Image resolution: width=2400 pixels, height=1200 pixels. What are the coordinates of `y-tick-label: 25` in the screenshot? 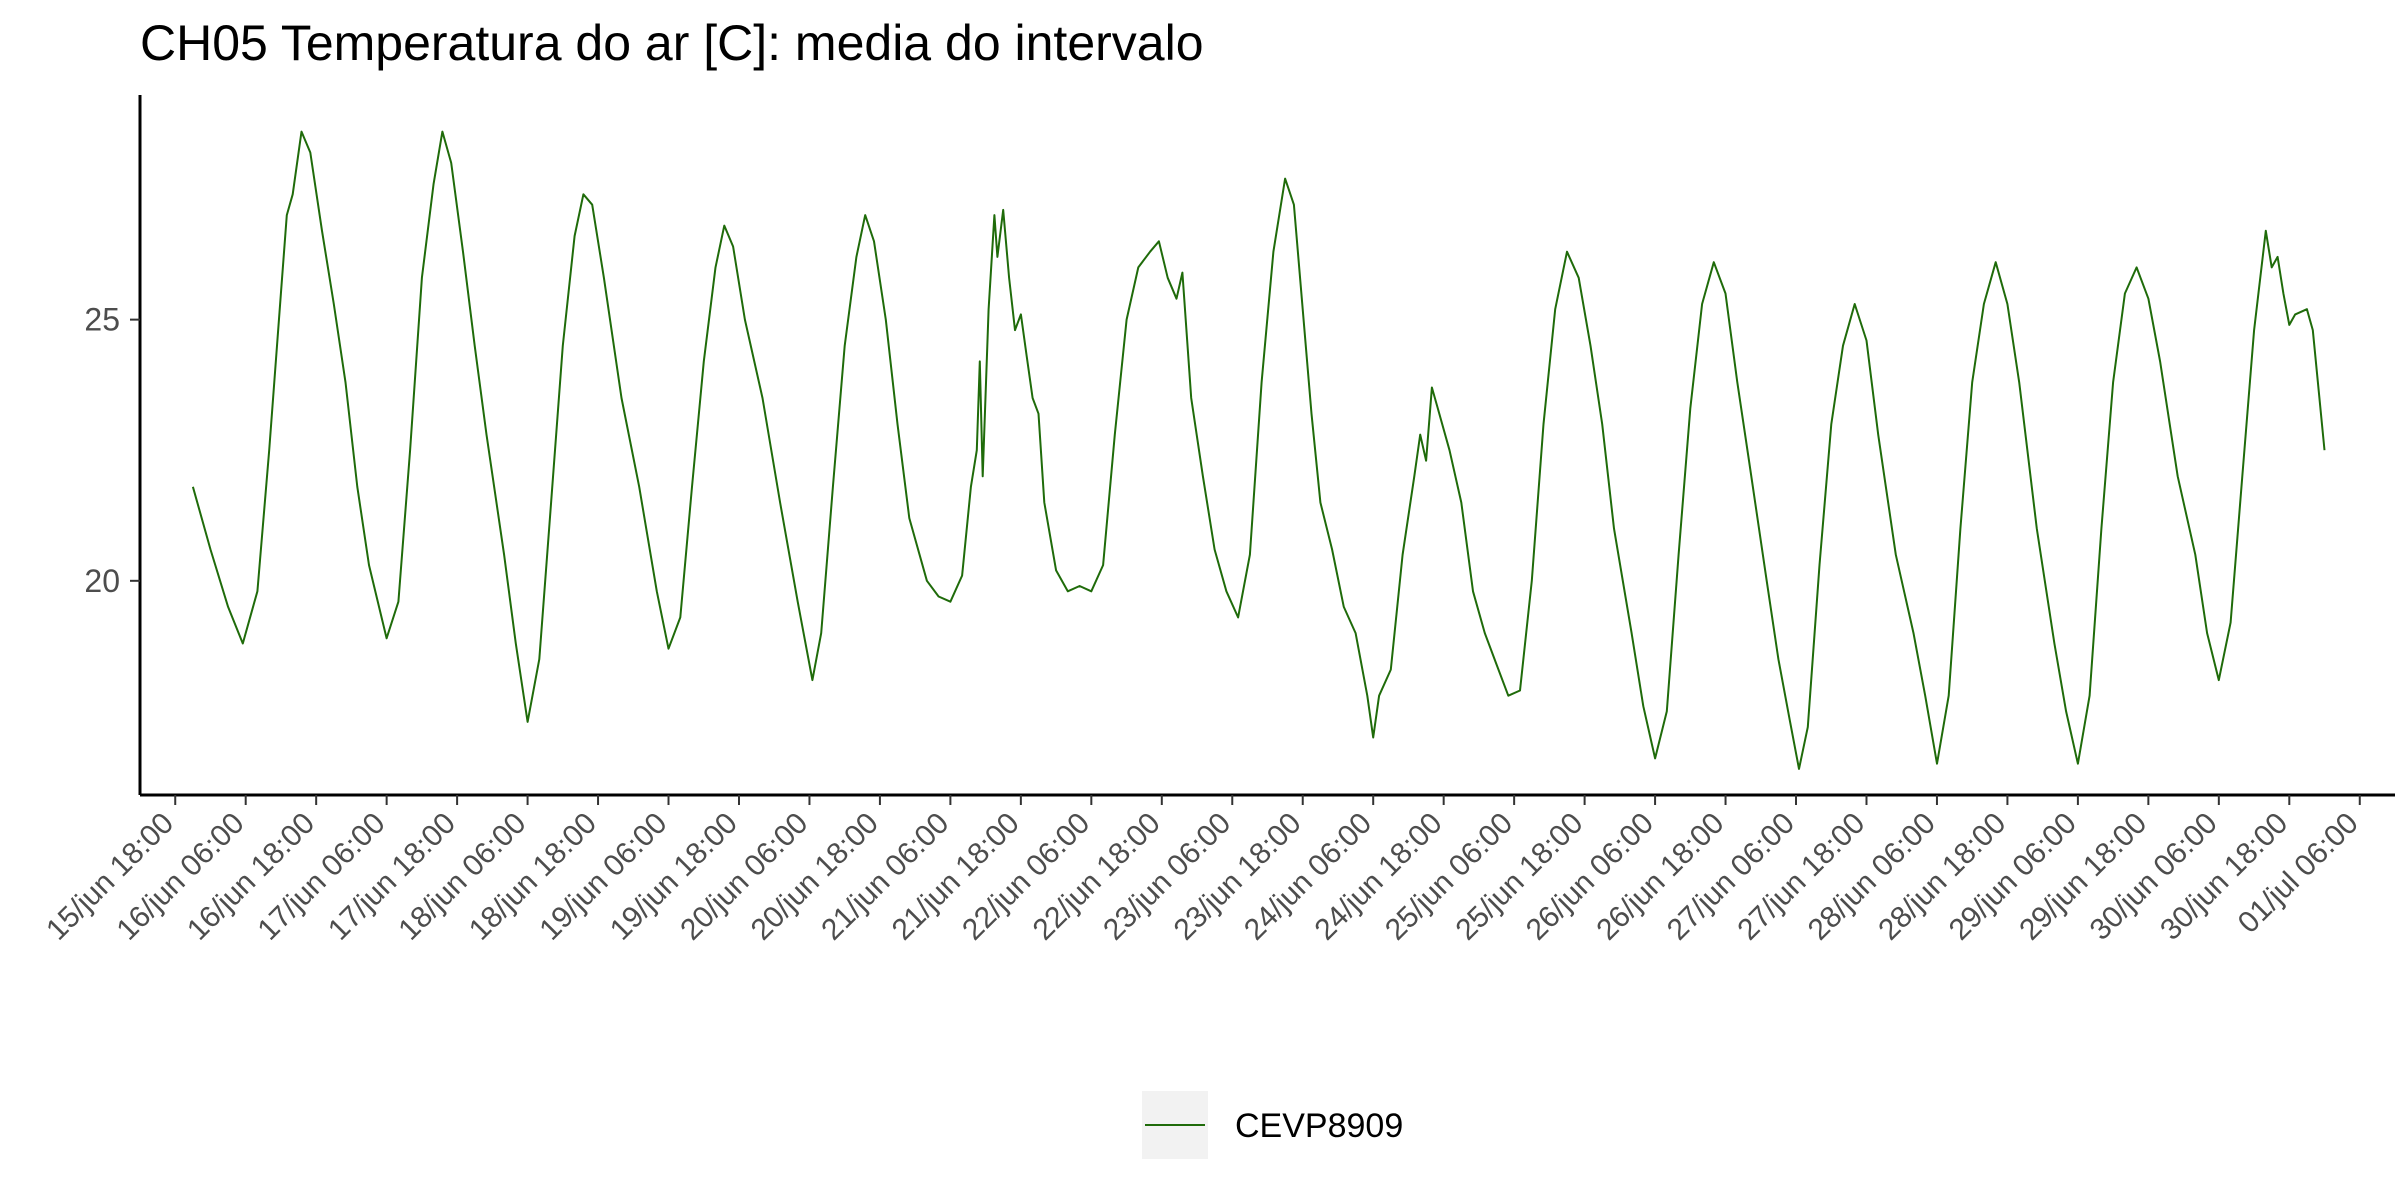 It's located at (102, 320).